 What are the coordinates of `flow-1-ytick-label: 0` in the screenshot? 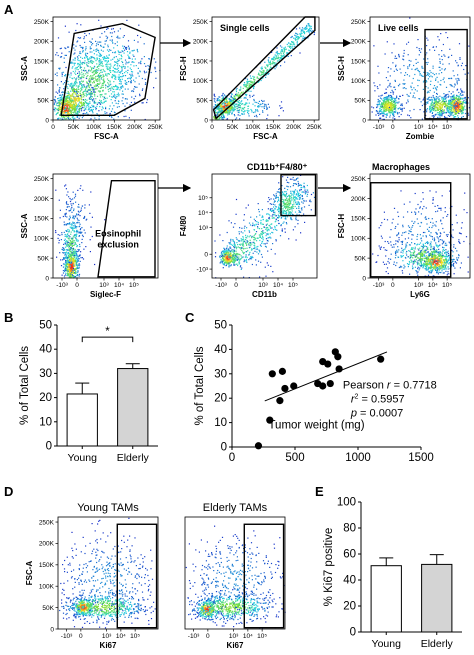 It's located at (47, 120).